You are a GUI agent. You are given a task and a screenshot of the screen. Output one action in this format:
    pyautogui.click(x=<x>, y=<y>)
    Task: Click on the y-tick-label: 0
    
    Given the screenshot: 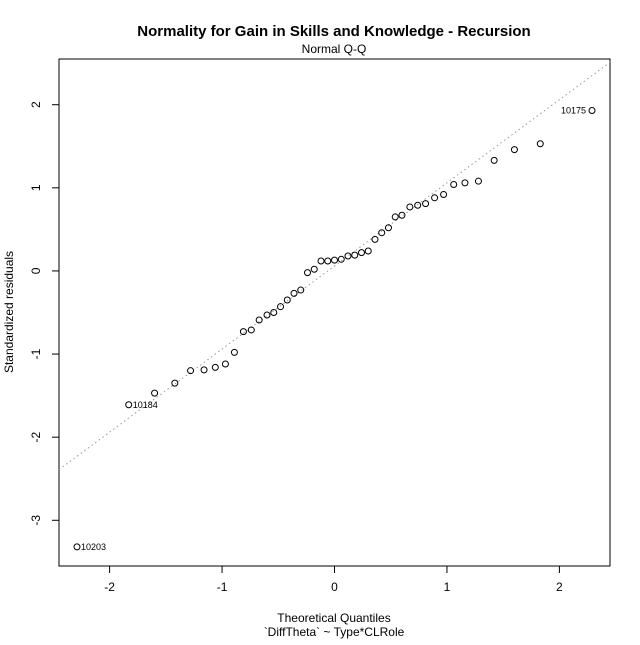 What is the action you would take?
    pyautogui.click(x=36, y=270)
    